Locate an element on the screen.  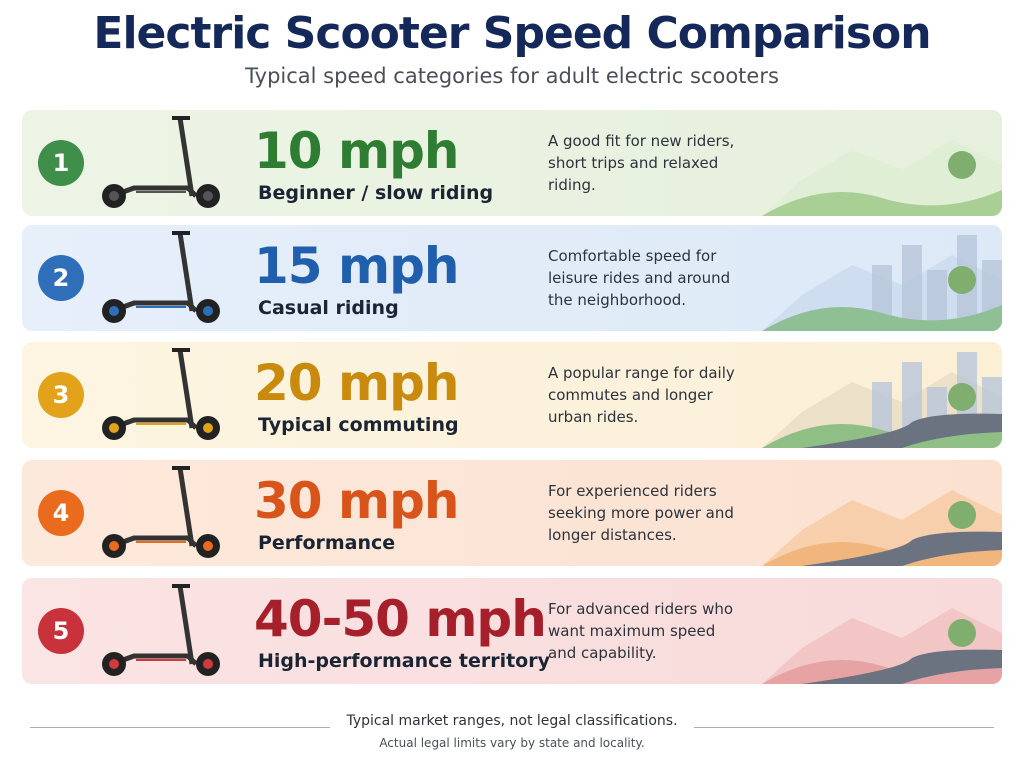
speed: 40-50 mph is located at coordinates (400, 619).